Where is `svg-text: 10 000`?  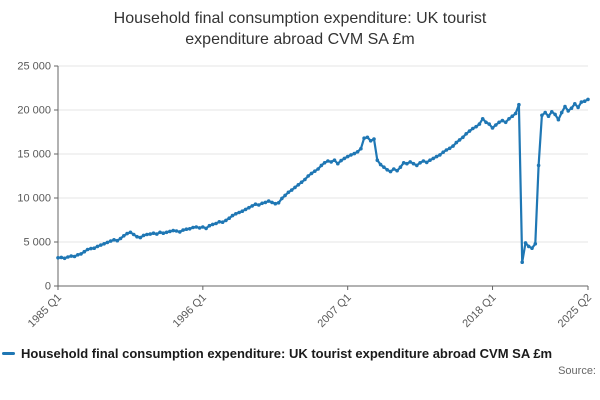
svg-text: 10 000 is located at coordinates (34, 199).